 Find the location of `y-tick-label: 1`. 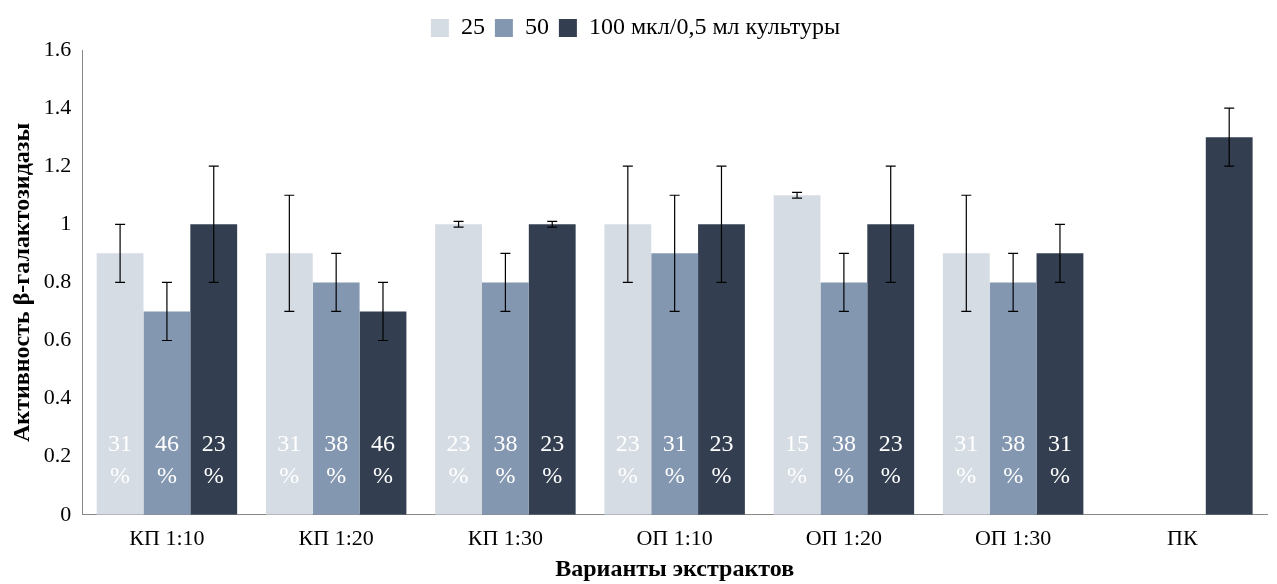

y-tick-label: 1 is located at coordinates (66, 223).